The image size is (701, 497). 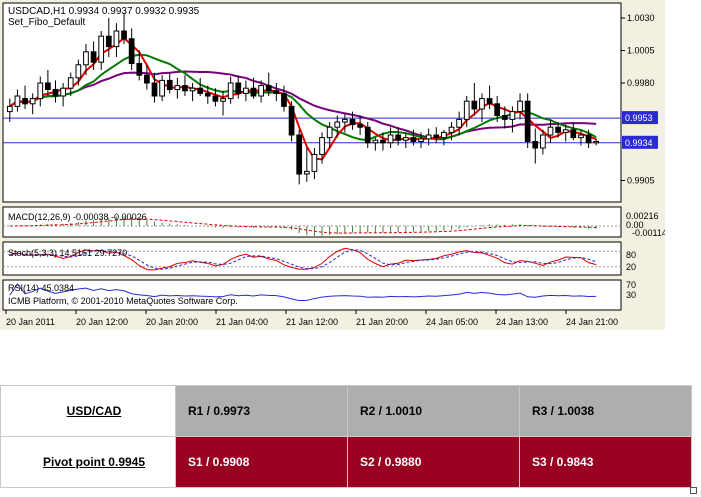 What do you see at coordinates (261, 462) in the screenshot?
I see `s1-cell: S1 / 0.9908` at bounding box center [261, 462].